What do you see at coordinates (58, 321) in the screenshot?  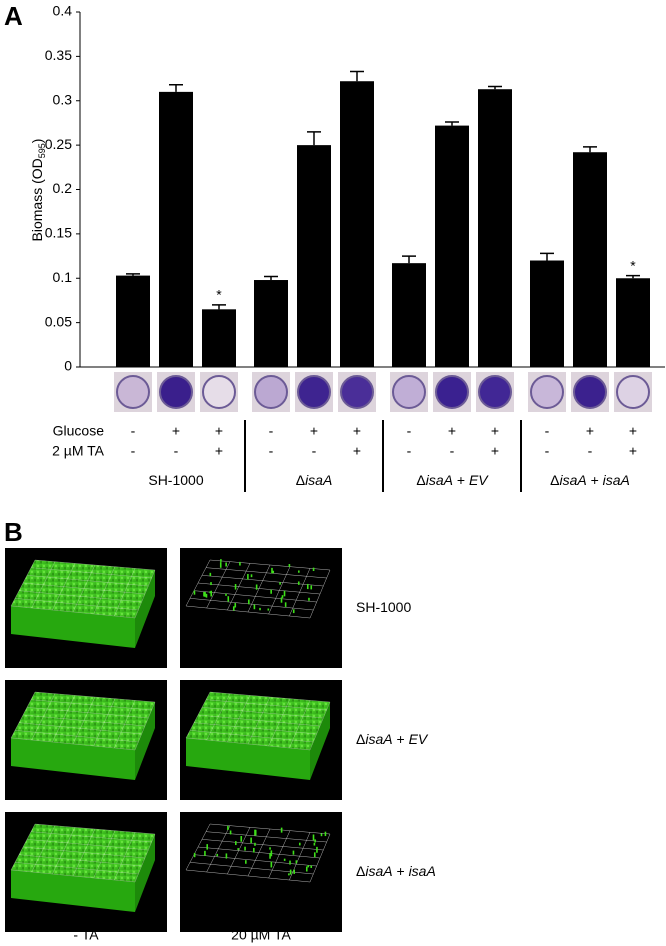 I see `y-tick-label: 0.05` at bounding box center [58, 321].